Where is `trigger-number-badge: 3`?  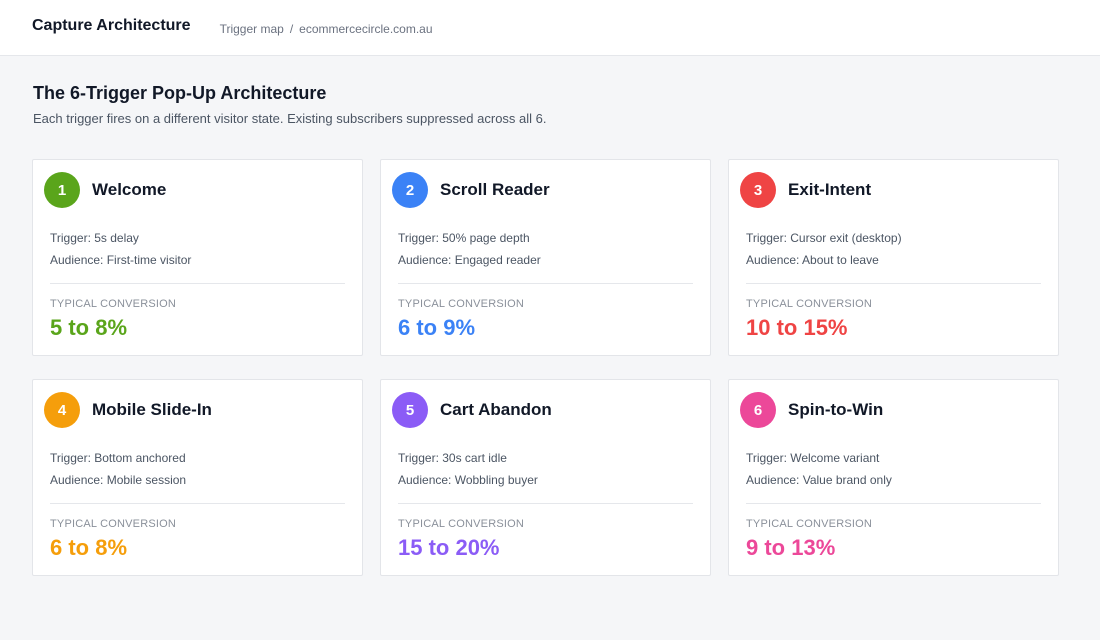 trigger-number-badge: 3 is located at coordinates (758, 190).